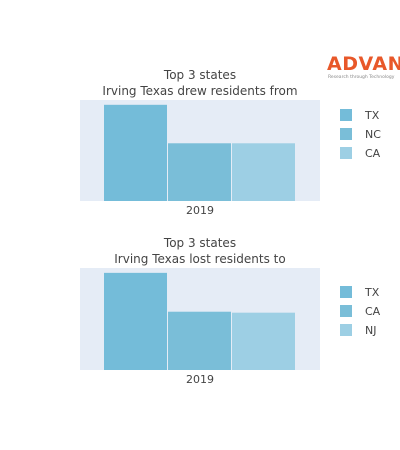  Describe the element at coordinates (361, 77) in the screenshot. I see `logo-tagline: Research through Technology` at that location.